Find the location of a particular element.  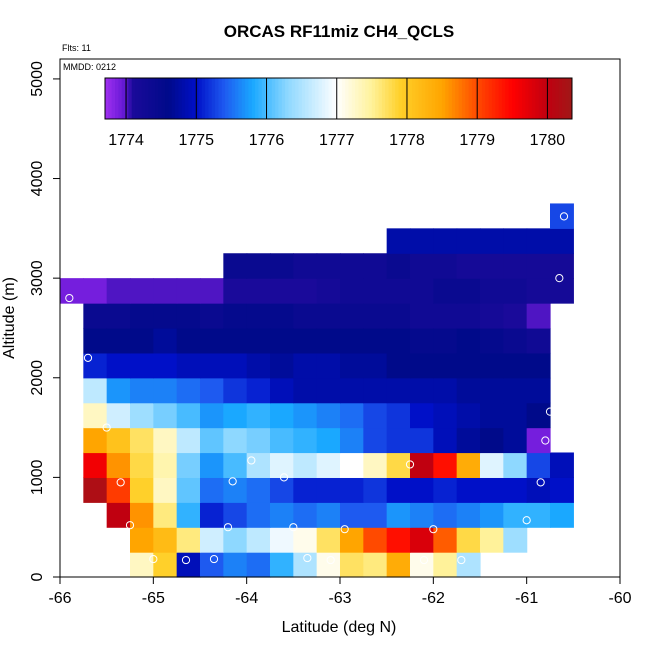

y-tick-label: 0 is located at coordinates (37, 576).